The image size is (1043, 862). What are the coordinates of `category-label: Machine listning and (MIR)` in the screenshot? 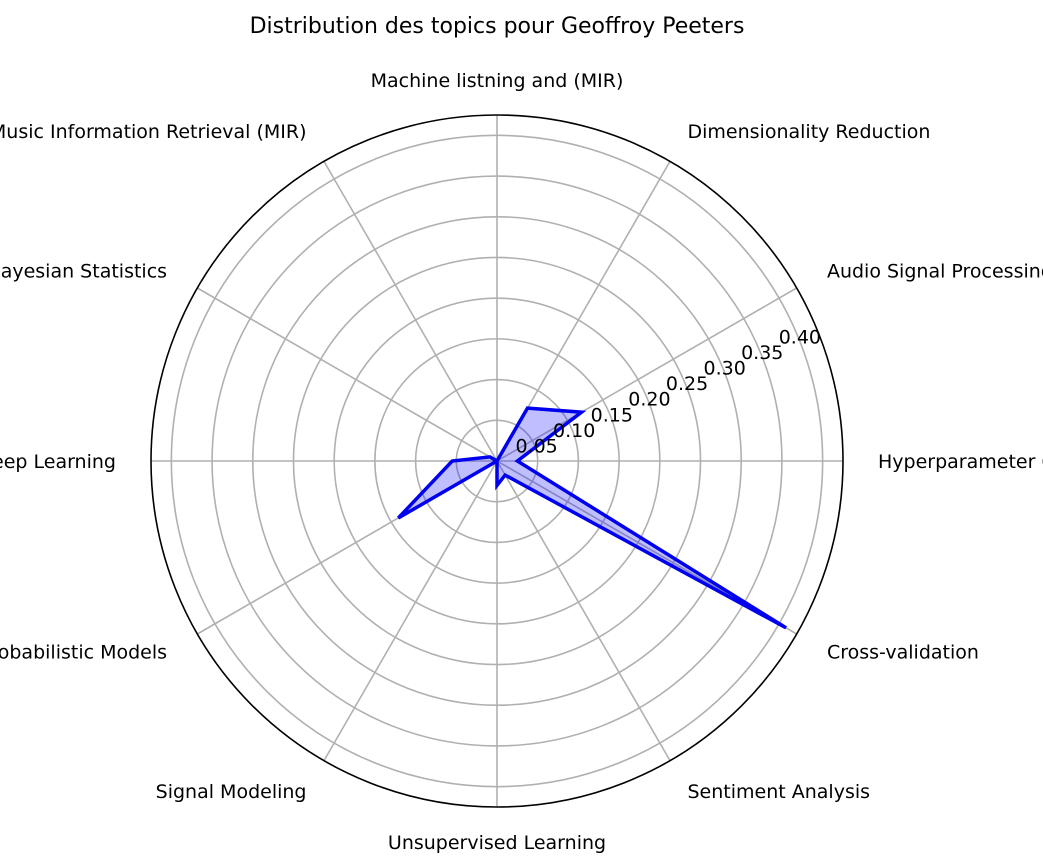 It's located at (497, 81).